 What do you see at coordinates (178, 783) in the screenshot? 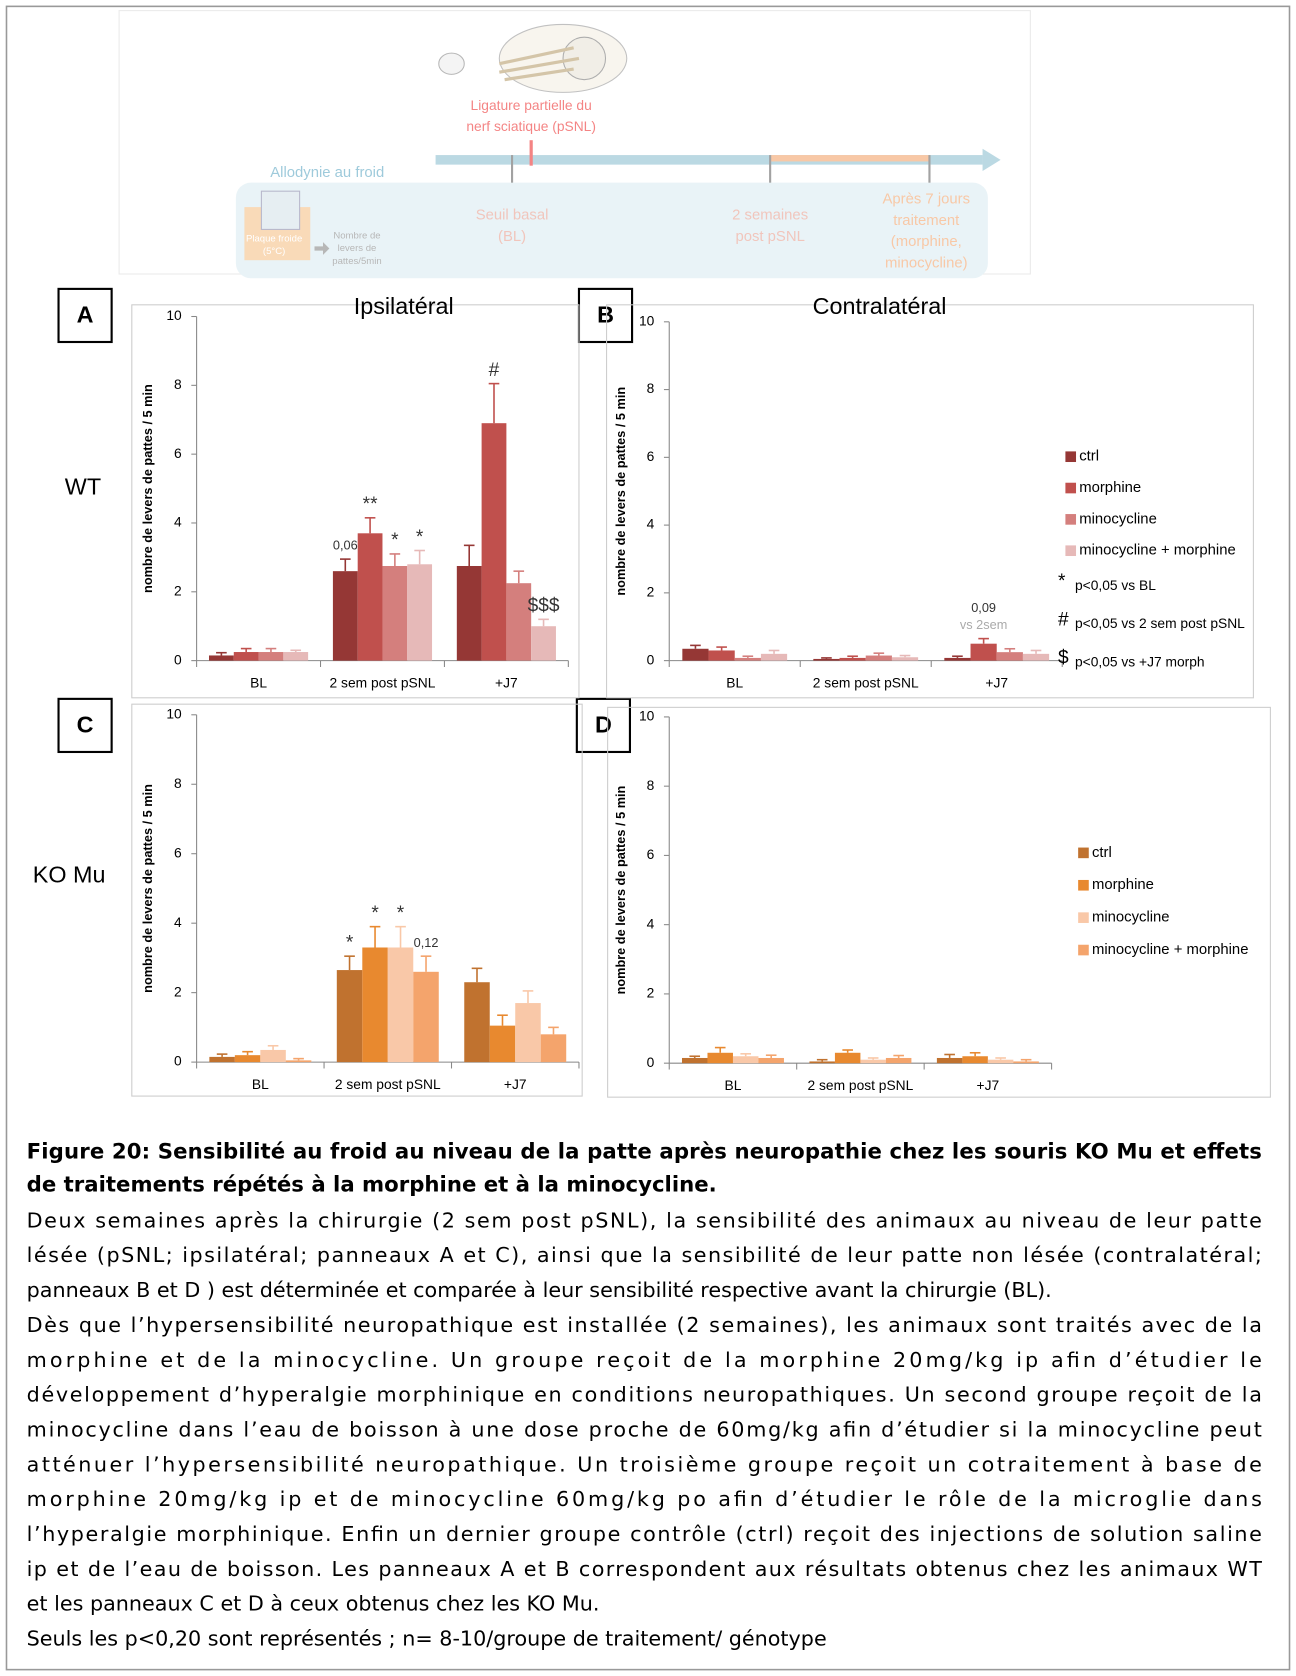
I see `y-tick-label: 8` at bounding box center [178, 783].